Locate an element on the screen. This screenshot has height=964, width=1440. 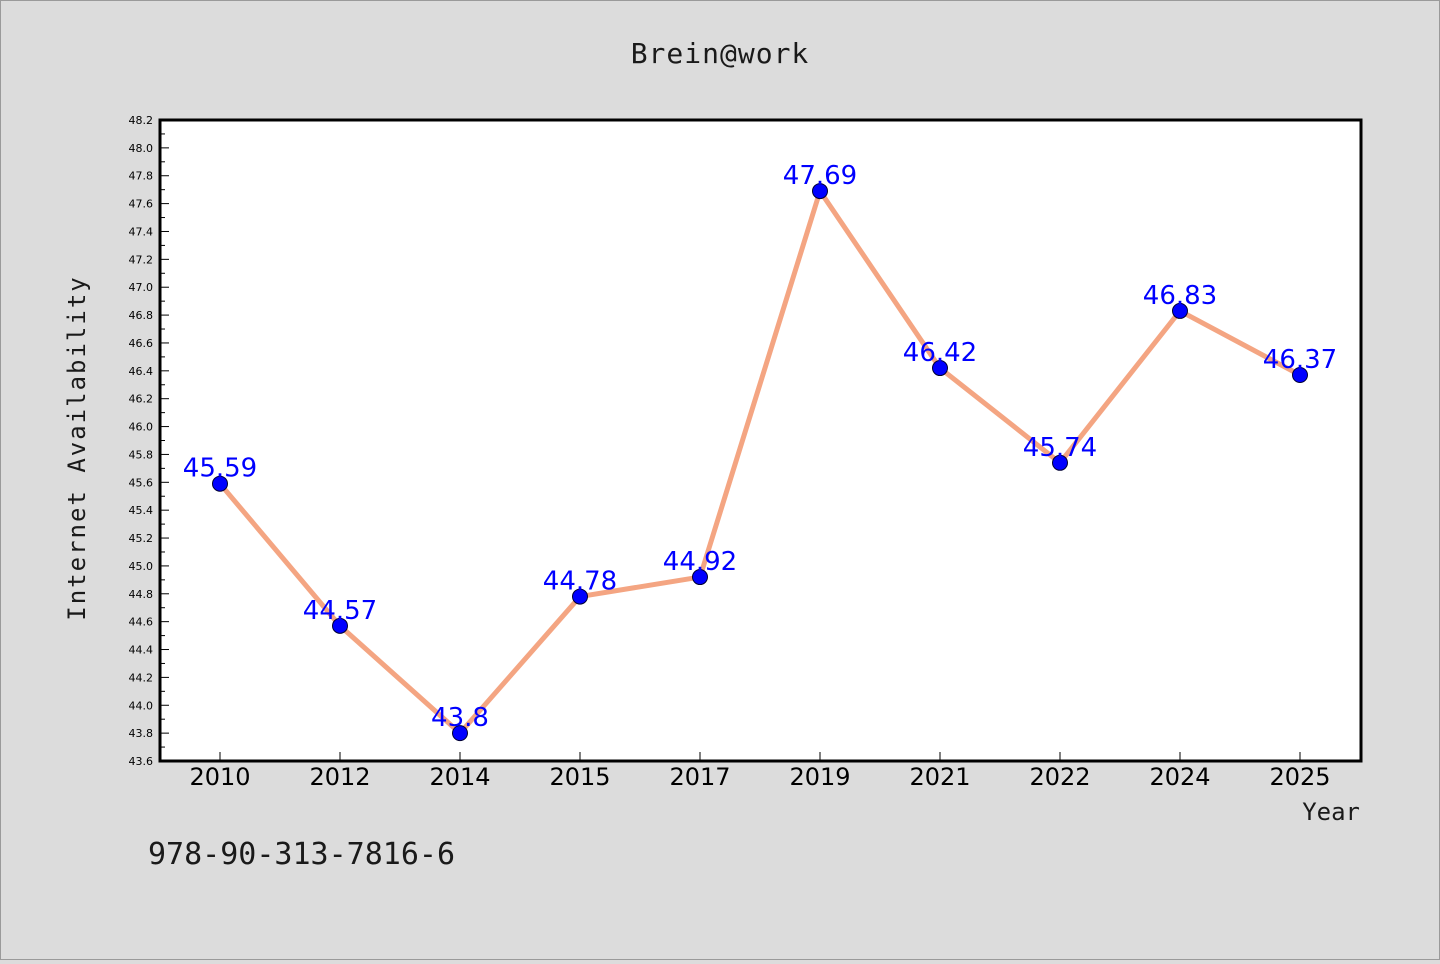
data-label: 46.83 is located at coordinates (1180, 296).